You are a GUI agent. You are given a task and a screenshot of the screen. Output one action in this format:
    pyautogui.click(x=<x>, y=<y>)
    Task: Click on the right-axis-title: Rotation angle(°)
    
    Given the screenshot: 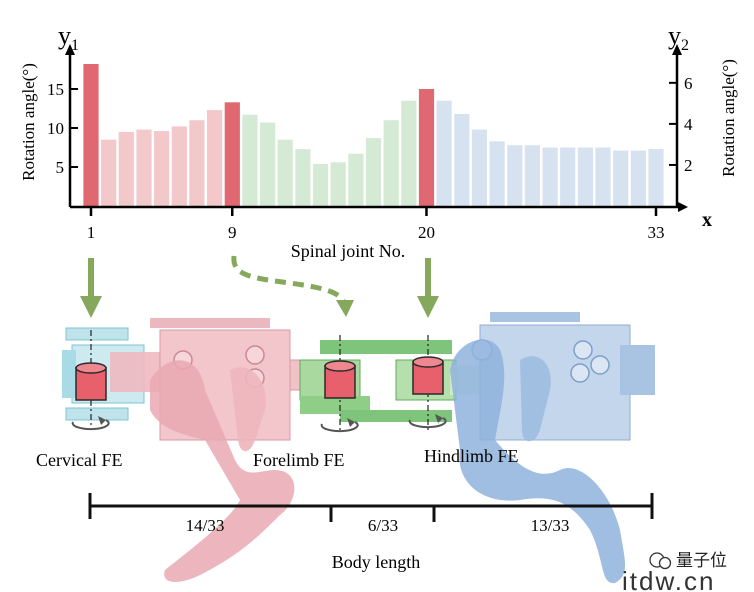 What is the action you would take?
    pyautogui.click(x=728, y=118)
    